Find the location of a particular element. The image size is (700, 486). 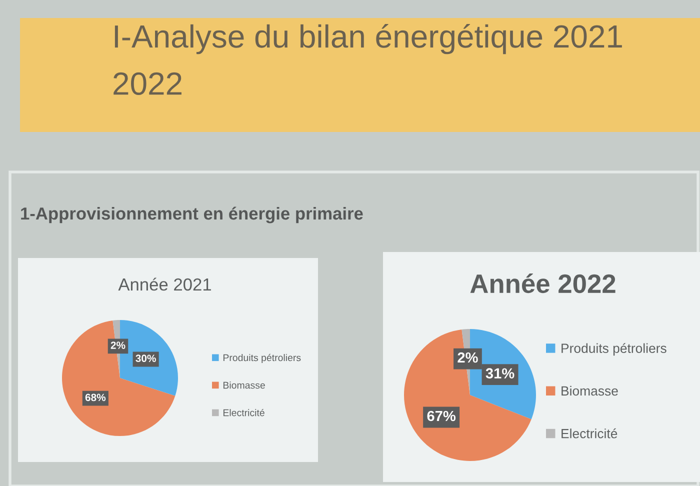

chart-title: Année 2021 is located at coordinates (164, 284).